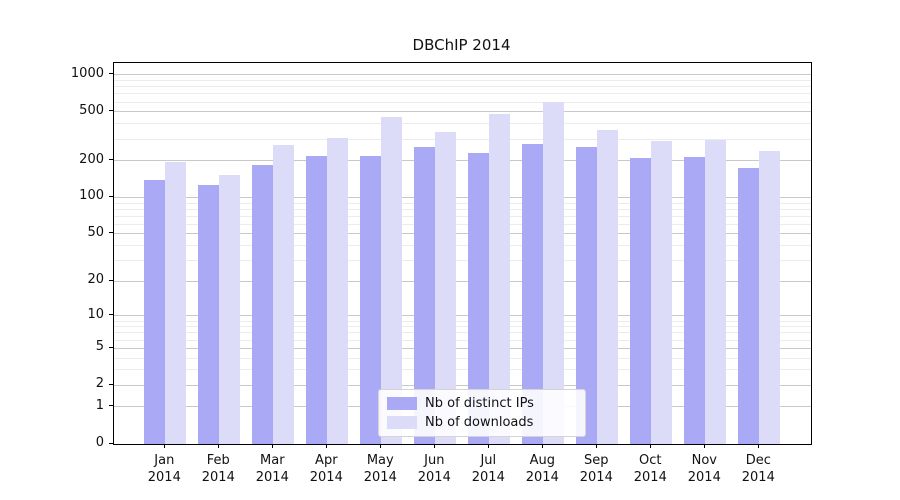 Image resolution: width=900 pixels, height=500 pixels. I want to click on bar-ips-jul, so click(479, 298).